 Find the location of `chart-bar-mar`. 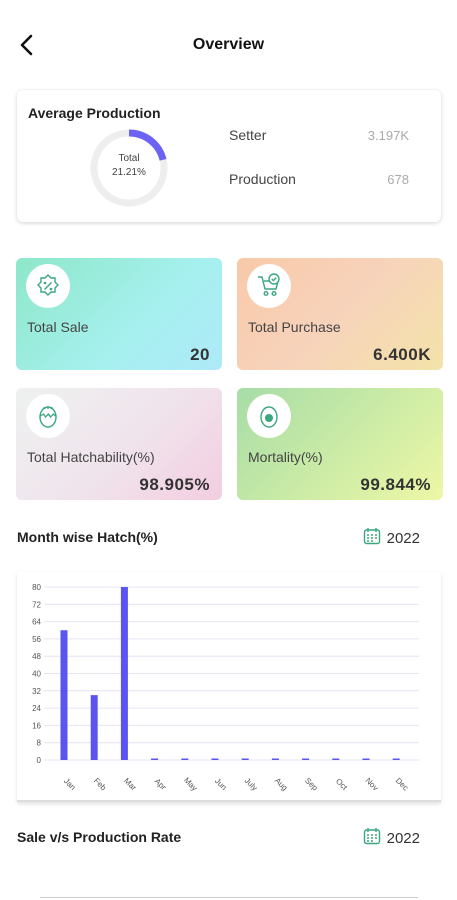

chart-bar-mar is located at coordinates (124, 673).